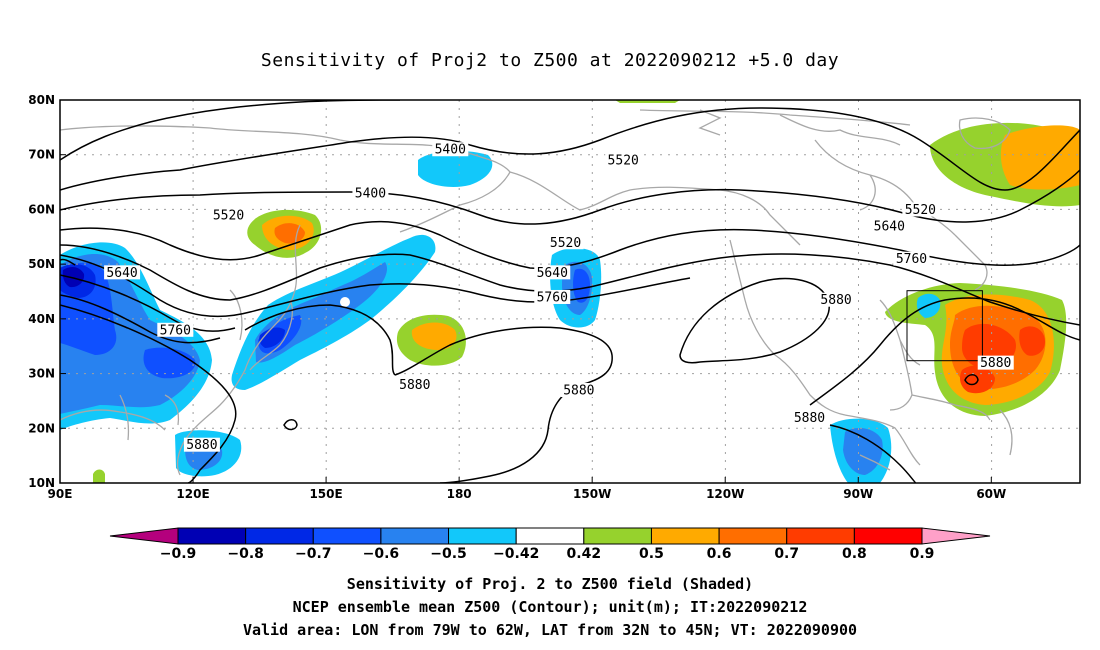 The image size is (1100, 650). What do you see at coordinates (381, 554) in the screenshot?
I see `colorbar-label: −0.6` at bounding box center [381, 554].